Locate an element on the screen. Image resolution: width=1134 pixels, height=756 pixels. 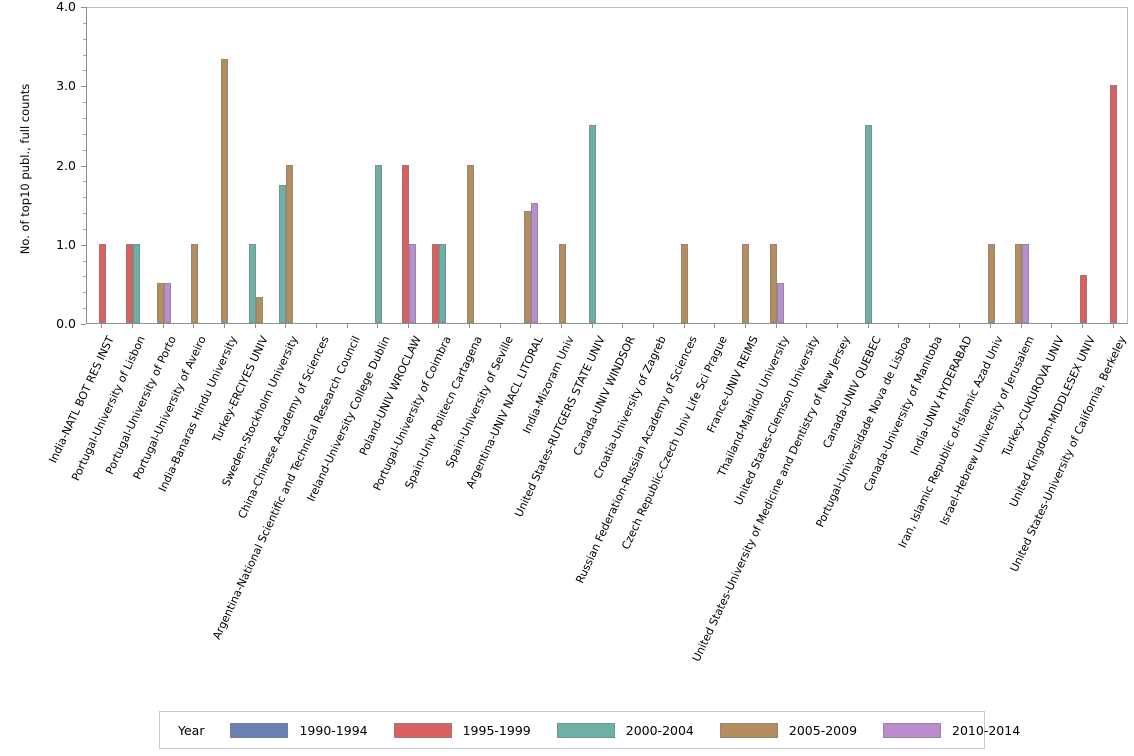
legend-label: 2005-2009 is located at coordinates (823, 730).